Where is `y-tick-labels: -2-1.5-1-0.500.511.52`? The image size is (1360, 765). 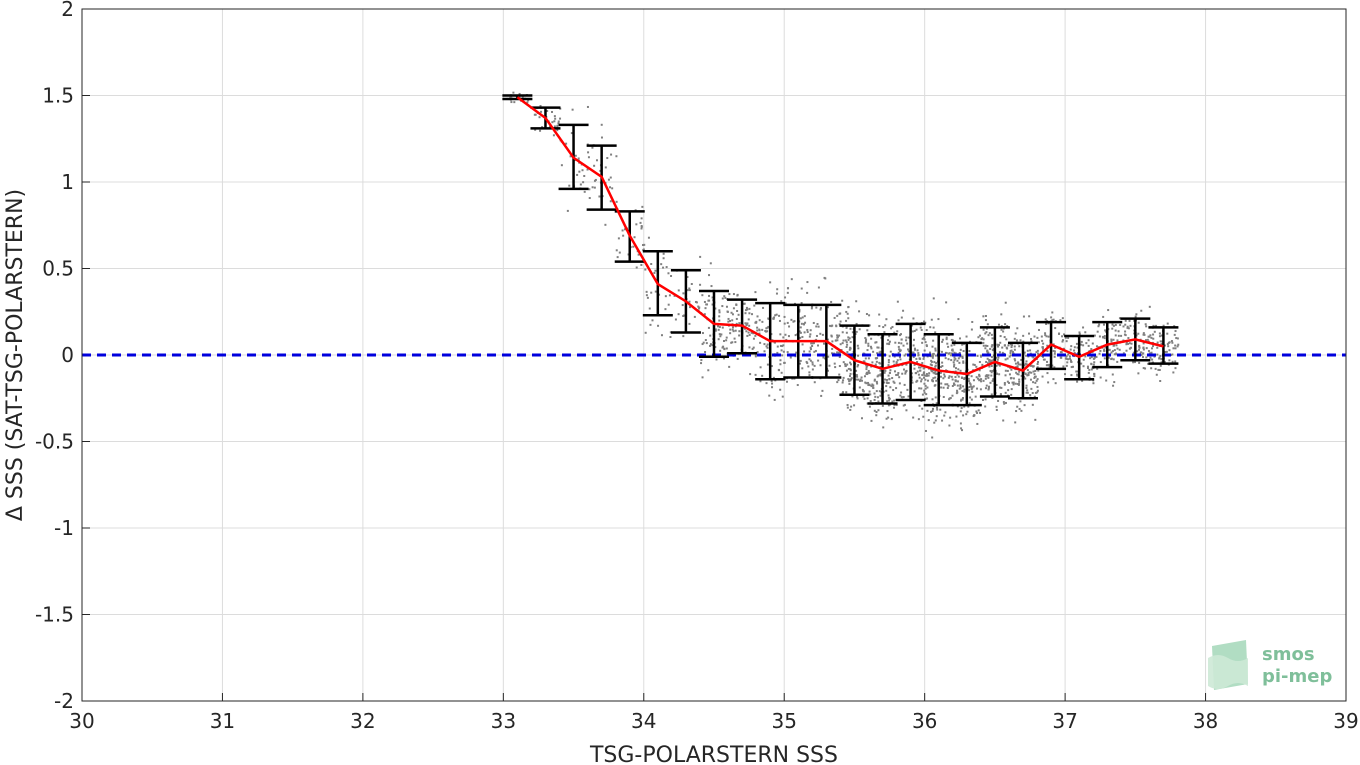
y-tick-labels: -2-1.5-1-0.500.511.52 is located at coordinates (54, 356).